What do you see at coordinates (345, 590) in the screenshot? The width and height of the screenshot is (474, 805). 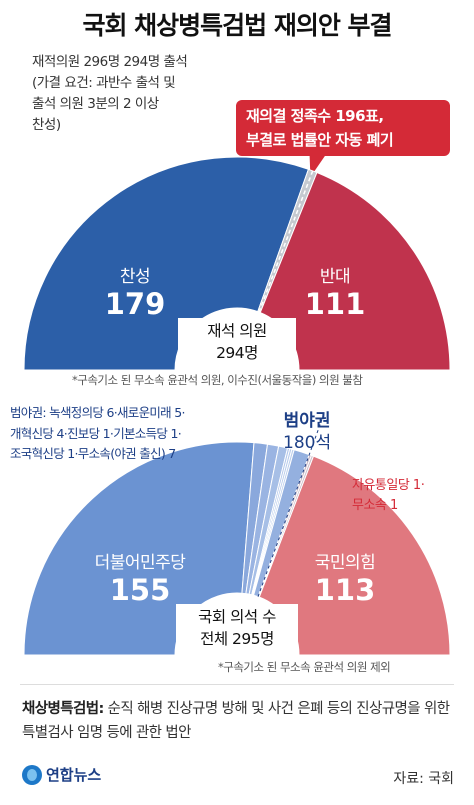 I see `ppp-label-value: 113` at bounding box center [345, 590].